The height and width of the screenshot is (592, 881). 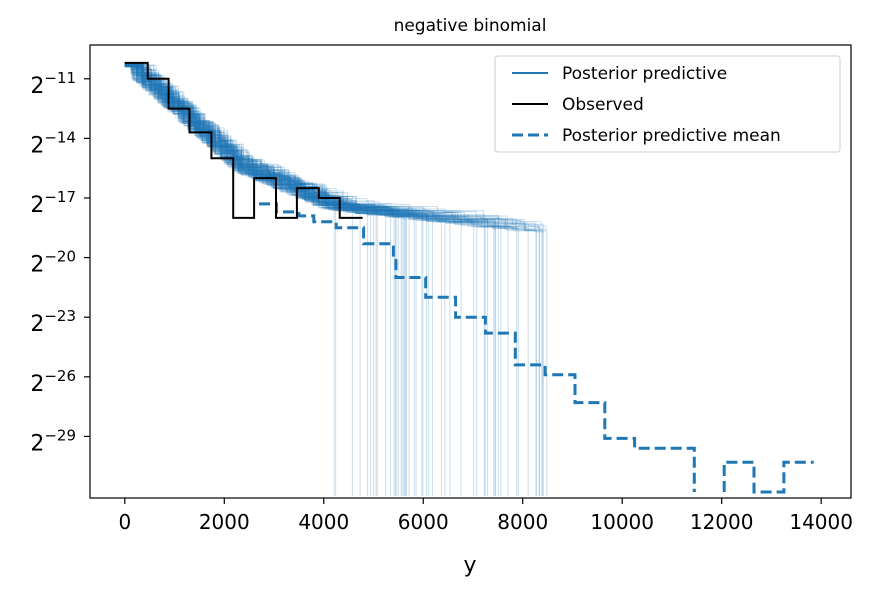 I want to click on x-tick-label: 10000, so click(x=622, y=522).